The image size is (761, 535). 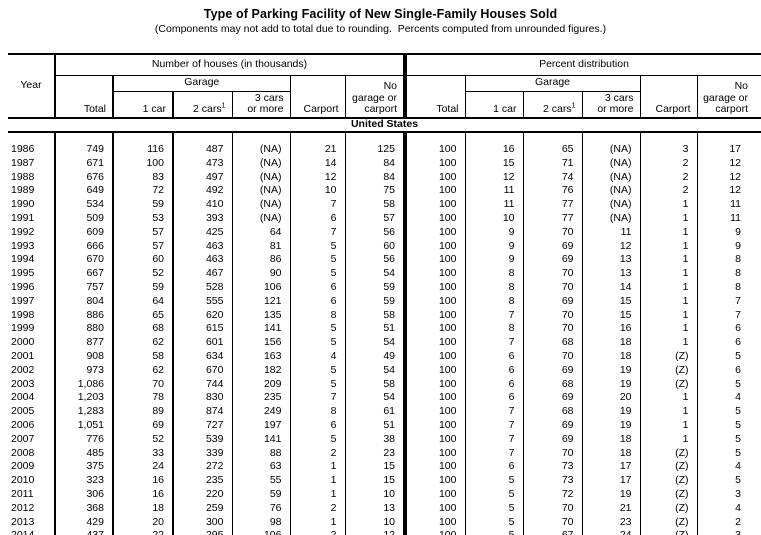 I want to click on value-cell: 9, so click(x=493, y=260).